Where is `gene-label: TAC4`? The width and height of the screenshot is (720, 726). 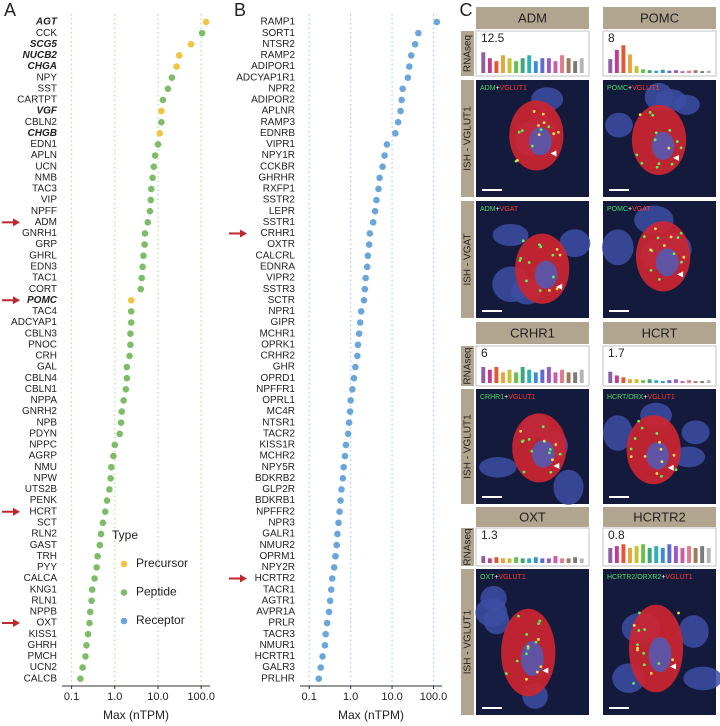 gene-label: TAC4 is located at coordinates (44, 311).